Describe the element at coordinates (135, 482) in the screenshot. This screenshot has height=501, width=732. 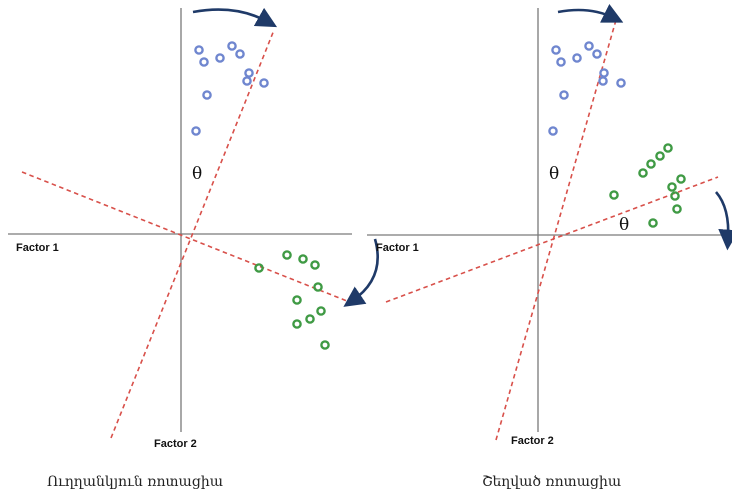
I see `caption-orthogonal: Ուղղանկյուն ռոտացիա` at that location.